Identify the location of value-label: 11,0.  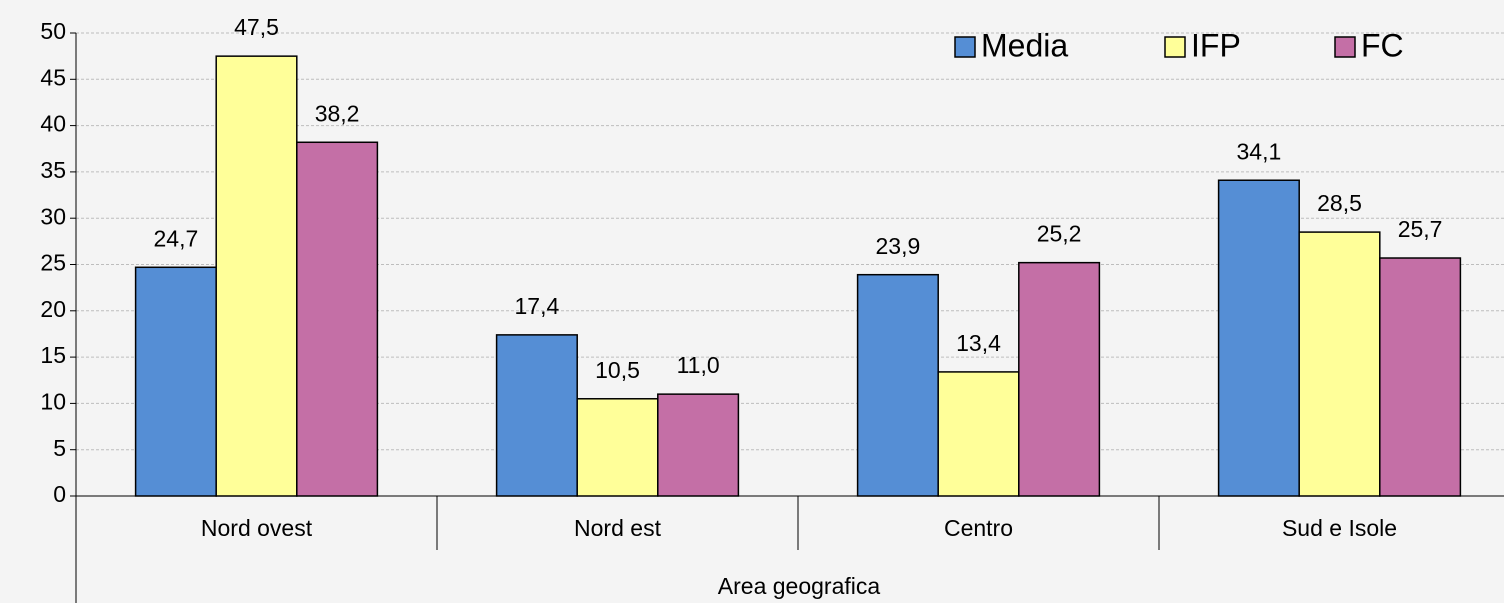
(698, 365).